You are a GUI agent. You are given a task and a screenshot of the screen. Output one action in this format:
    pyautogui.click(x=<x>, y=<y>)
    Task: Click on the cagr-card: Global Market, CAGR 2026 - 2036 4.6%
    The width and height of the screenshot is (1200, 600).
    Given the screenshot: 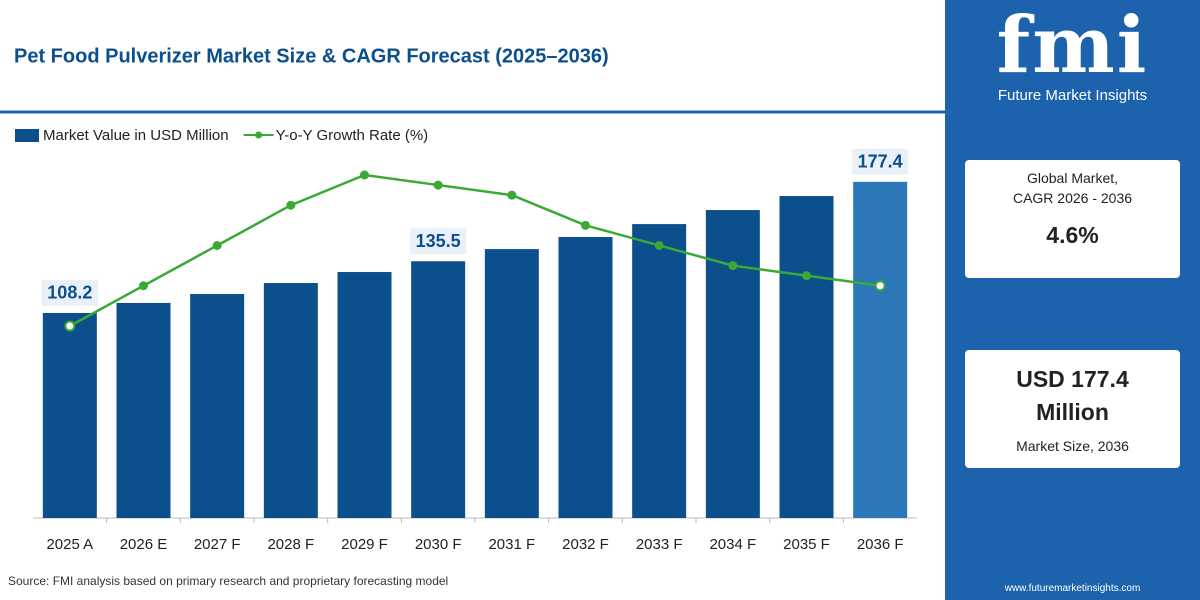 What is the action you would take?
    pyautogui.click(x=1072, y=219)
    